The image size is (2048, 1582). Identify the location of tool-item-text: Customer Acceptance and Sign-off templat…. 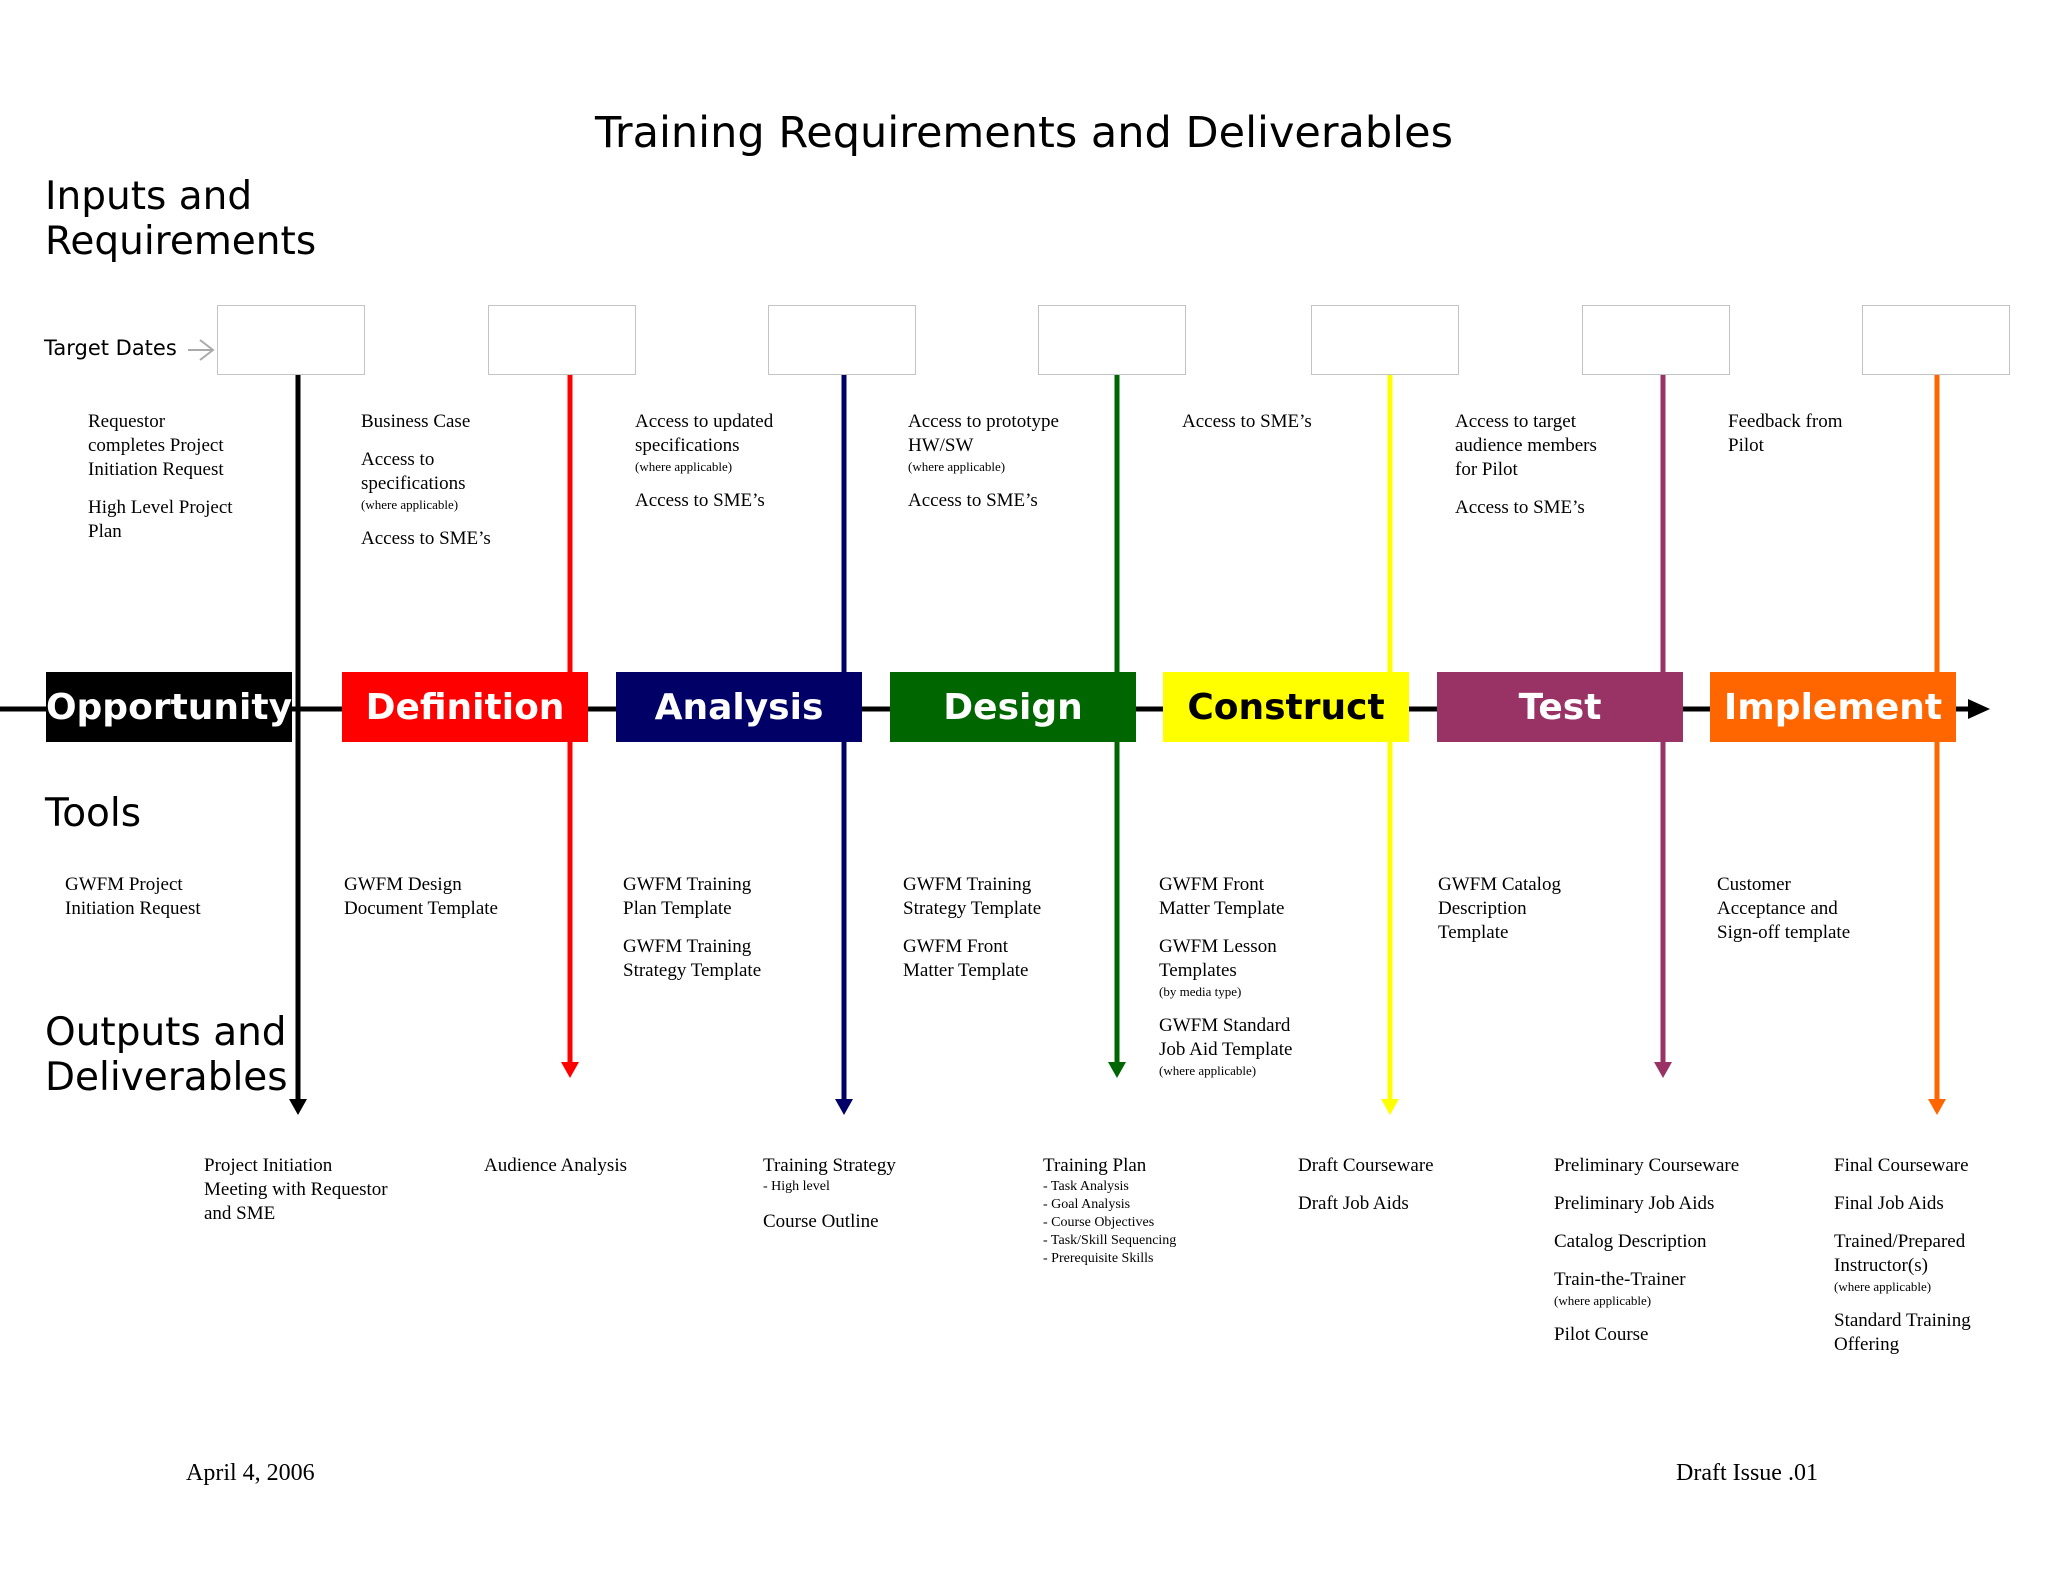
(1784, 908).